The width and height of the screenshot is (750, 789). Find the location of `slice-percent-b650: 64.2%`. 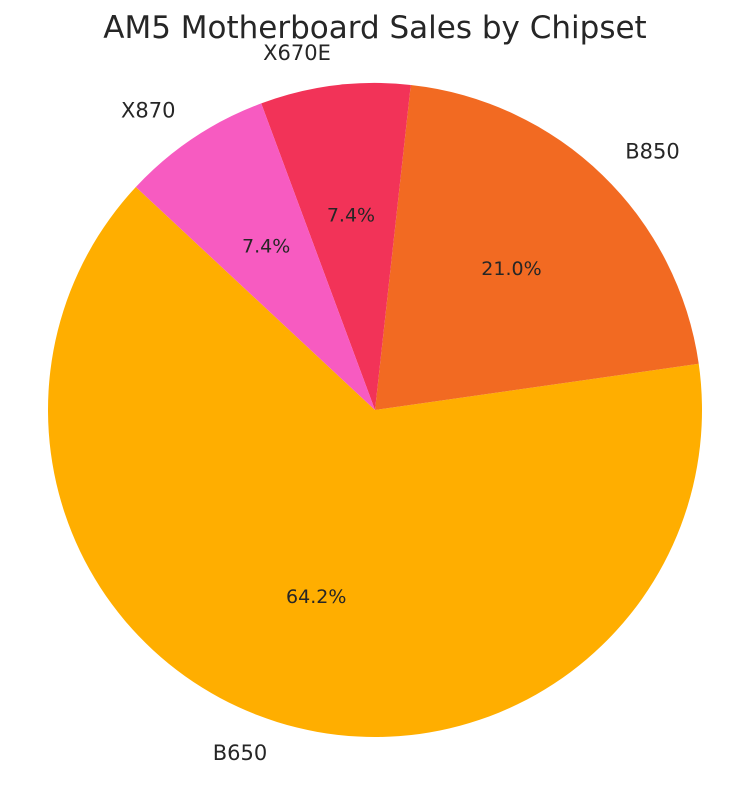

slice-percent-b650: 64.2% is located at coordinates (316, 597).